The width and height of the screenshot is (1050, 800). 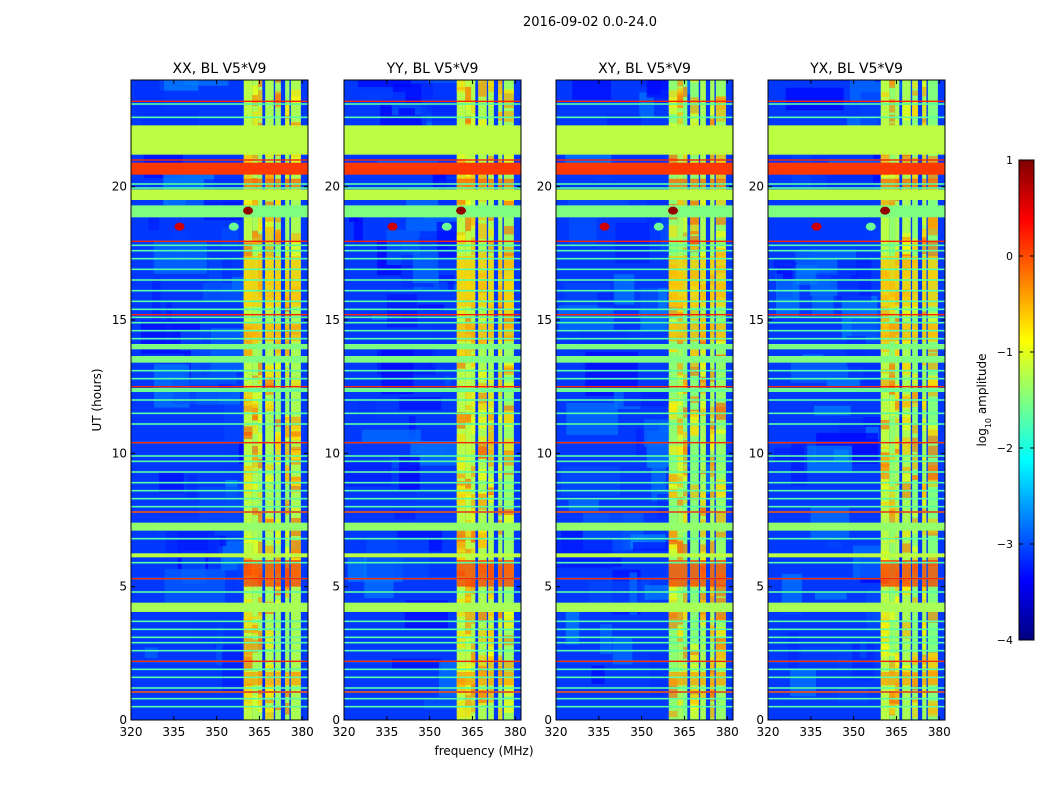 I want to click on colorbar: 1 0 −1 −2 −3 −4 log10 amplitude, so click(x=1005, y=400).